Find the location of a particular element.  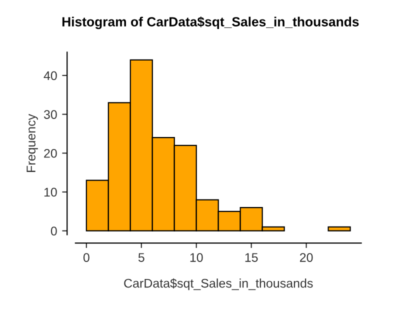

x-tick-label: 10 is located at coordinates (196, 257).